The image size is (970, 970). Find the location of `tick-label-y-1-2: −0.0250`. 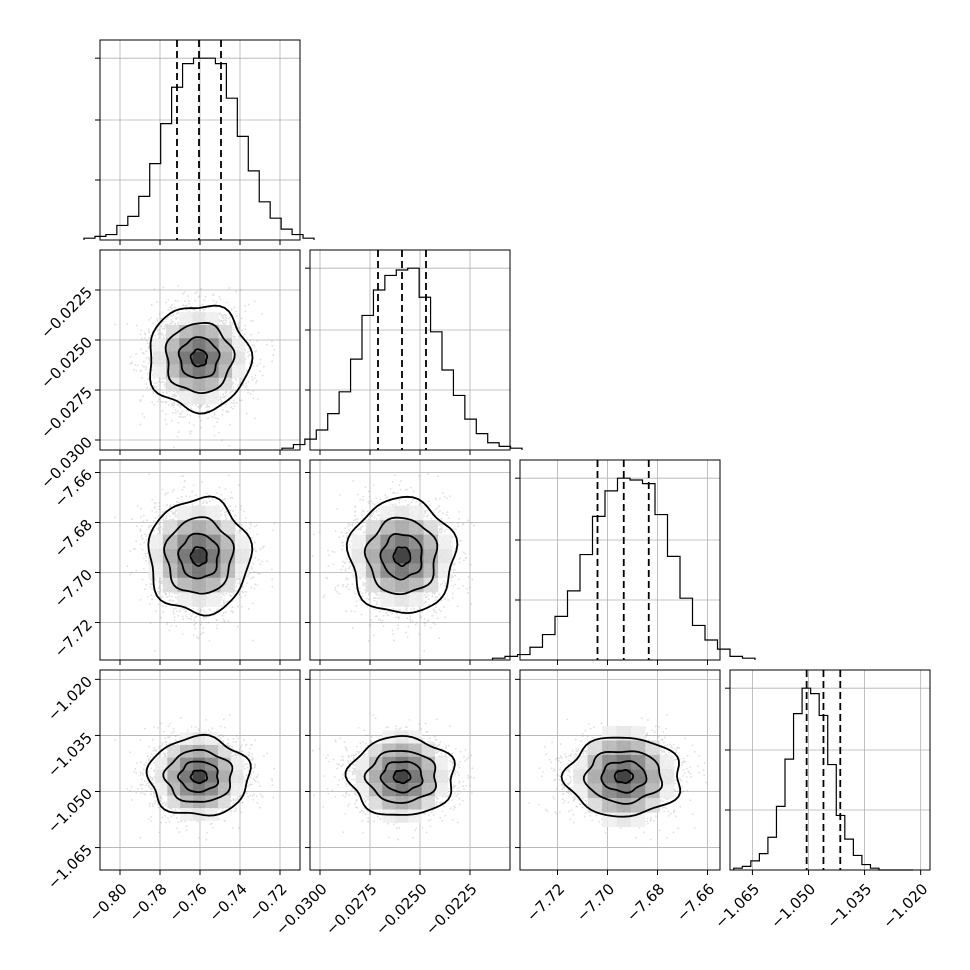

tick-label-y-1-2: −0.0250 is located at coordinates (66, 362).